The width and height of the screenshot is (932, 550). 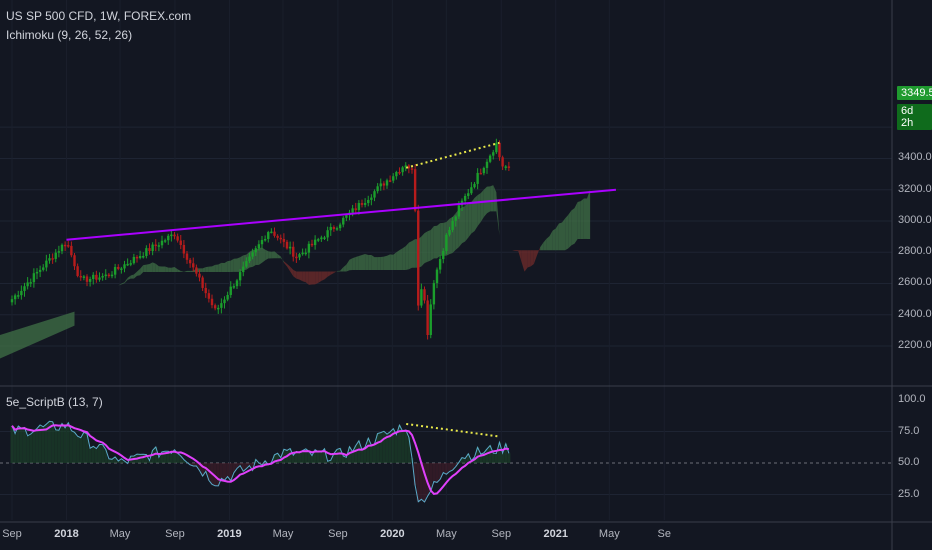 What do you see at coordinates (69, 35) in the screenshot?
I see `ichimoku-title: Ichimoku (9, 26, 52, 26)` at bounding box center [69, 35].